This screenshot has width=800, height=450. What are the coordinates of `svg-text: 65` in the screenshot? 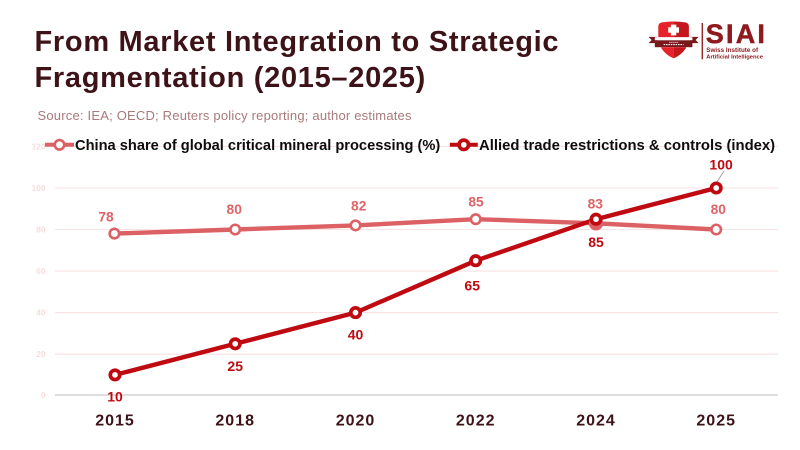 It's located at (472, 285).